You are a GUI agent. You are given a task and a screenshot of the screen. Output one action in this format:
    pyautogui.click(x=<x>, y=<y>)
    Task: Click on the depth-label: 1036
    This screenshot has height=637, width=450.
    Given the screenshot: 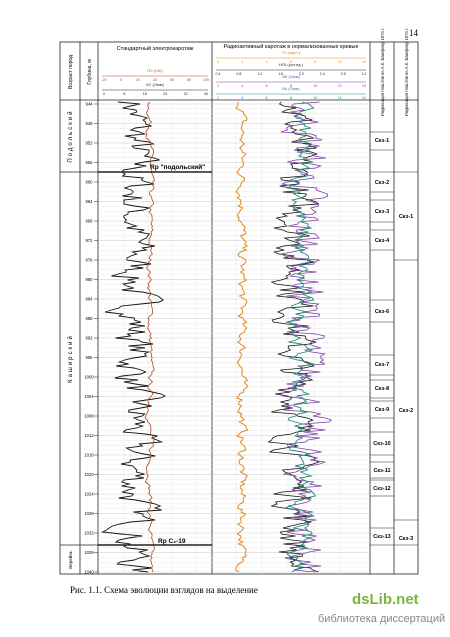 What is the action you would take?
    pyautogui.click(x=89, y=552)
    